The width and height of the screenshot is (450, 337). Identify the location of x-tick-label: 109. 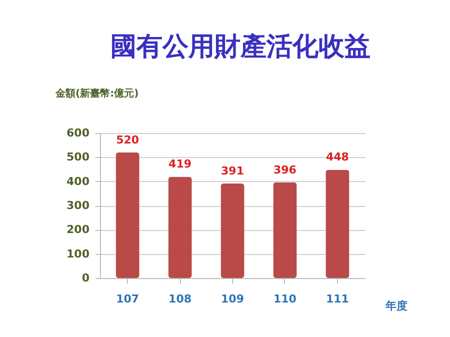
(232, 299).